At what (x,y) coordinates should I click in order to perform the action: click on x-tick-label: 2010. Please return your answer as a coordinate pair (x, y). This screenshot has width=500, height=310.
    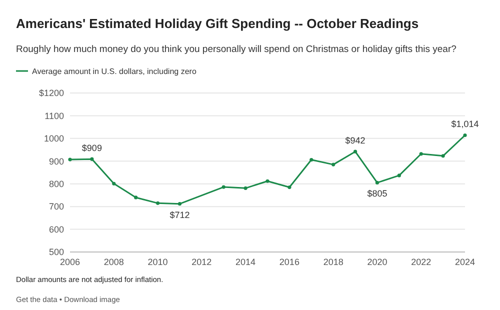
    Looking at the image, I should click on (158, 262).